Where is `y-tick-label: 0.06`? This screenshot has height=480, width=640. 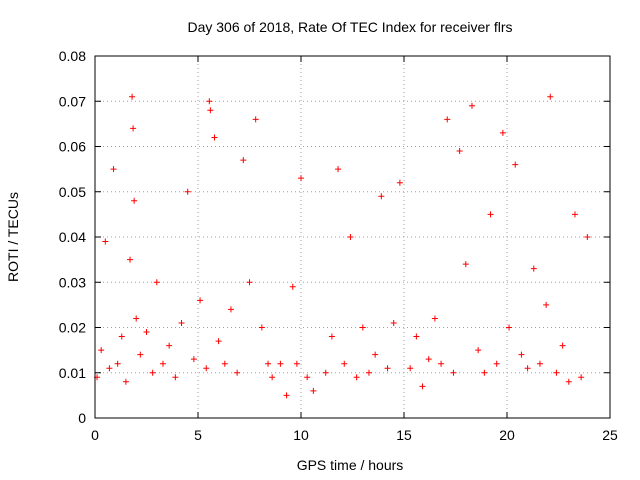 y-tick-label: 0.06 is located at coordinates (72, 147).